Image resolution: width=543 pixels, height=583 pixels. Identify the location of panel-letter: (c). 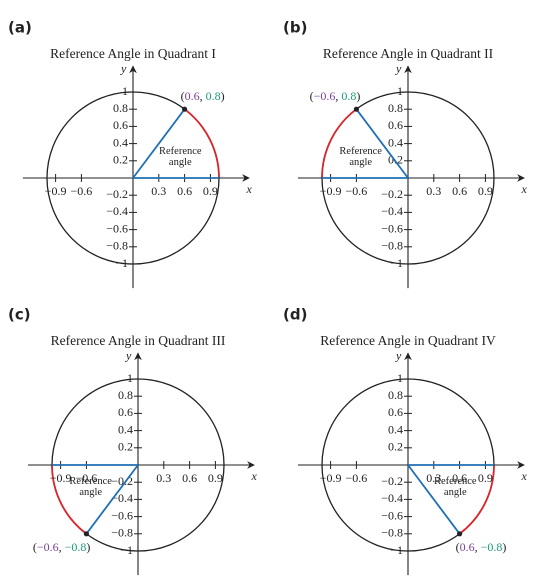
(19, 315).